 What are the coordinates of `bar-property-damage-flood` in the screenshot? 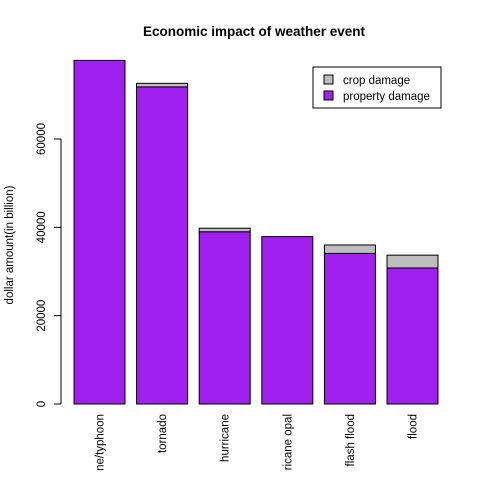 It's located at (412, 336).